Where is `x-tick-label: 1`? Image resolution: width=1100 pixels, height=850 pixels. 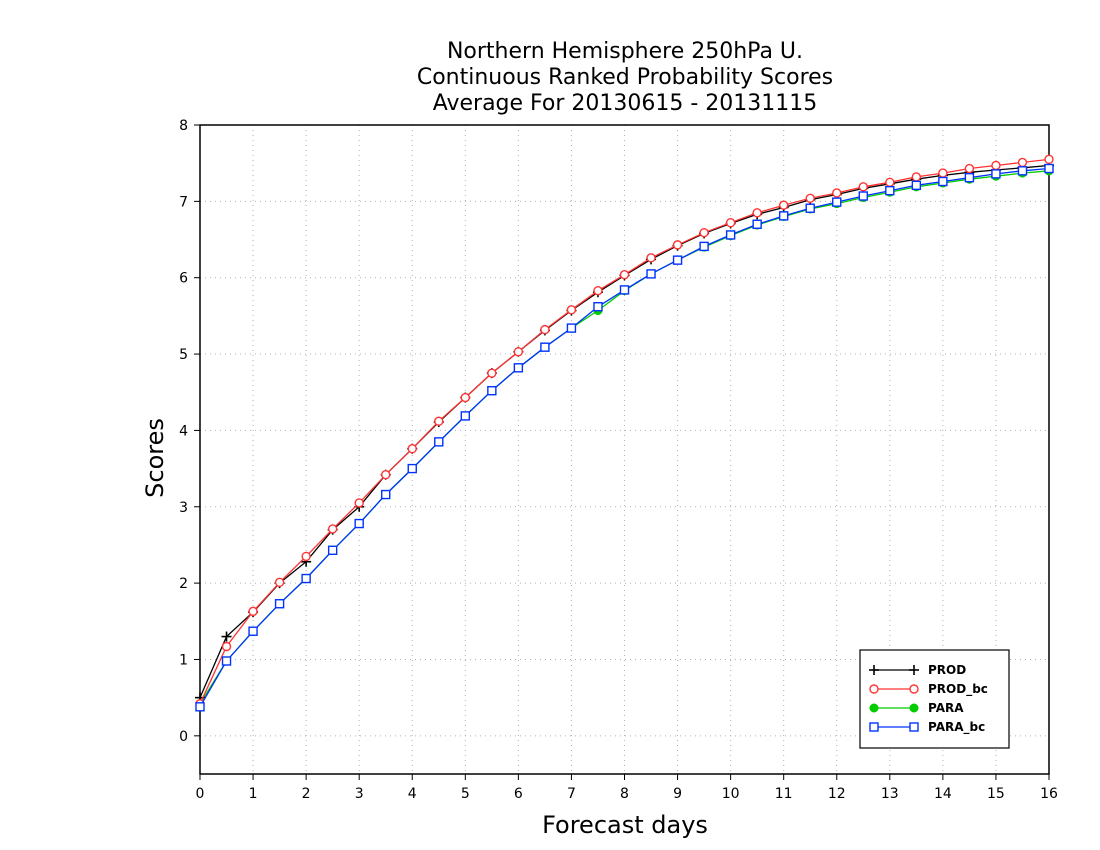 x-tick-label: 1 is located at coordinates (253, 794).